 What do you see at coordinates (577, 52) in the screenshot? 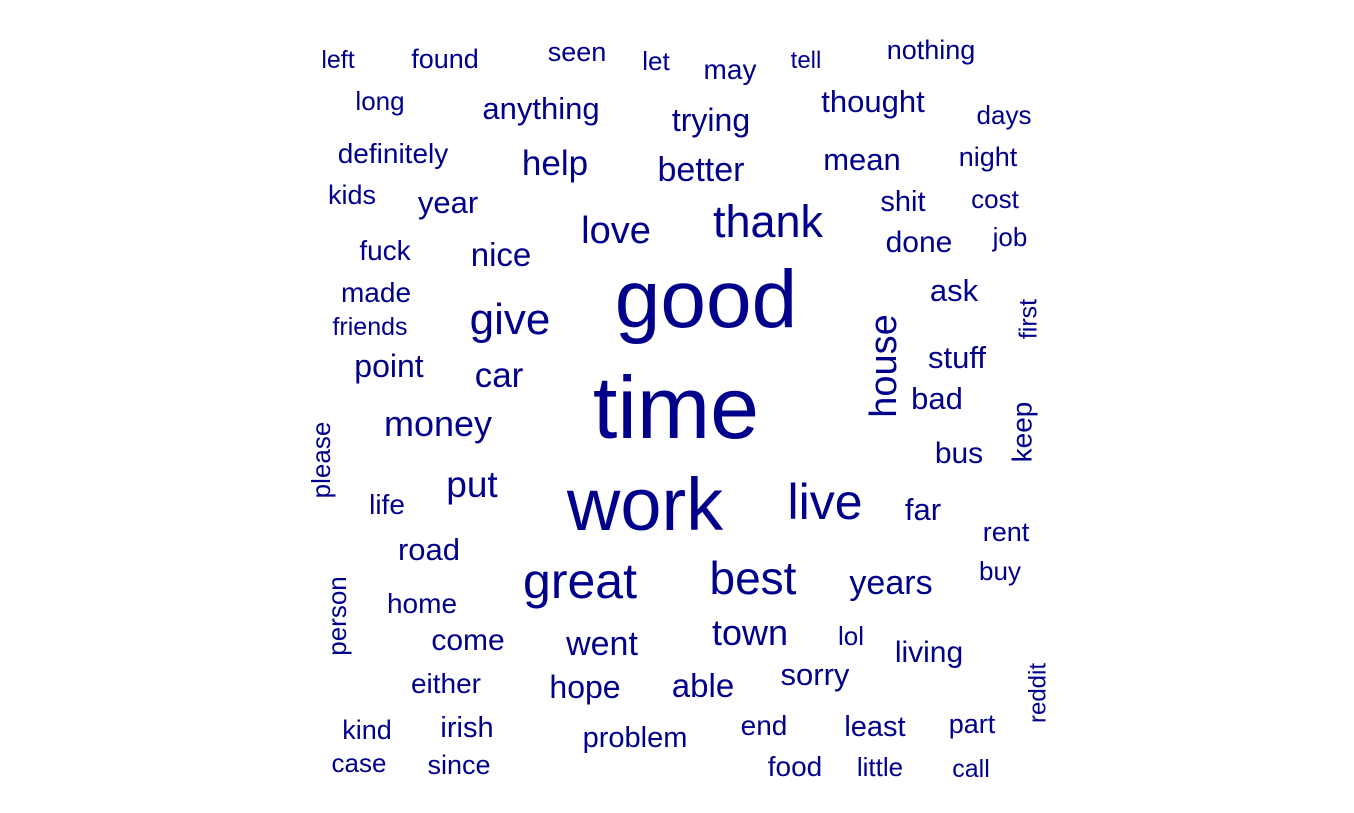
I see `word-seen: seen` at bounding box center [577, 52].